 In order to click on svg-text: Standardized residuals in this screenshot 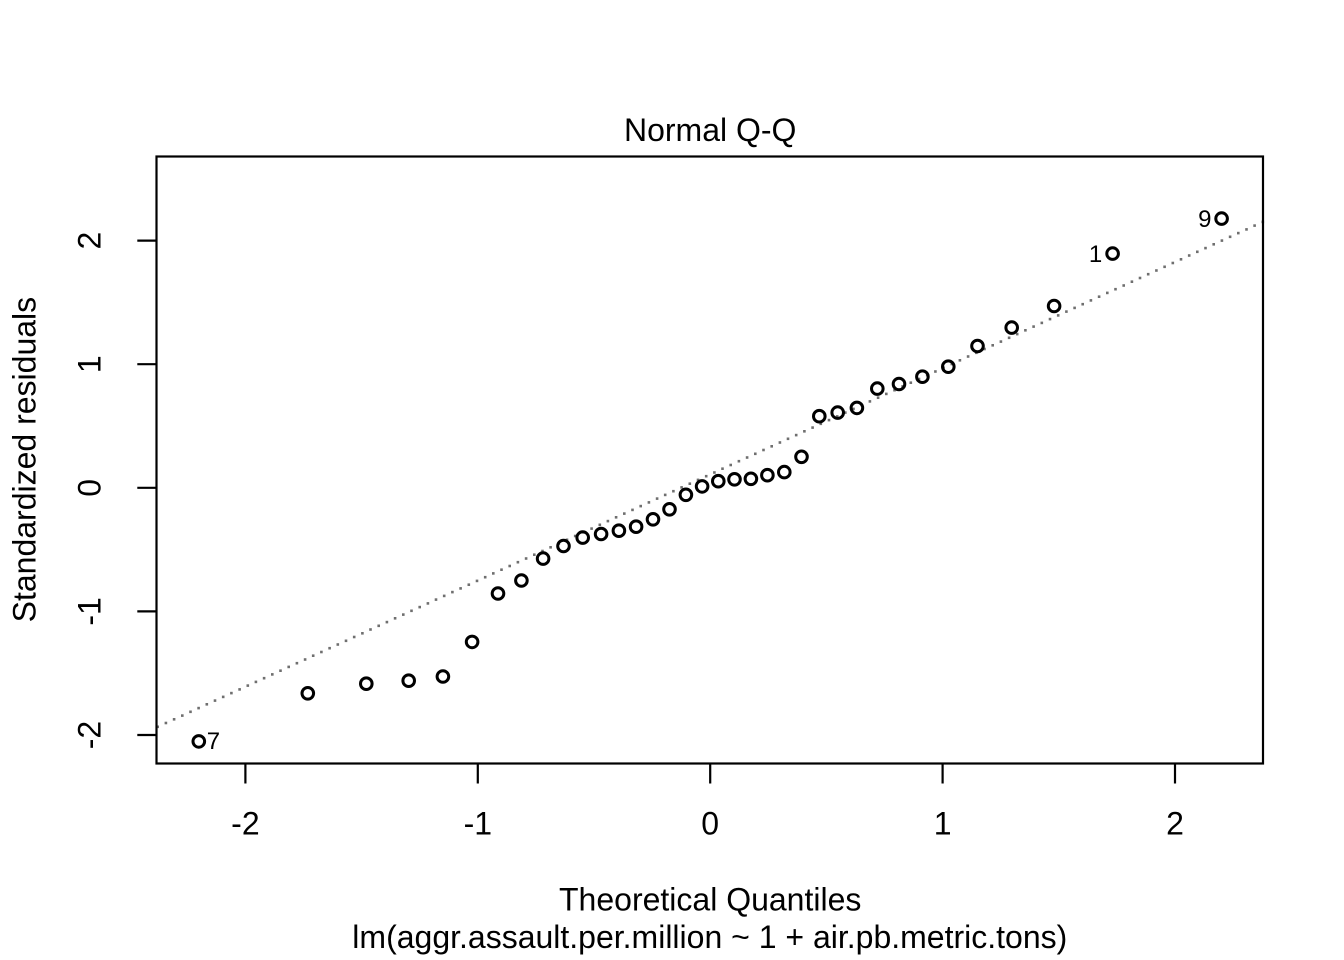, I will do `click(25, 460)`.